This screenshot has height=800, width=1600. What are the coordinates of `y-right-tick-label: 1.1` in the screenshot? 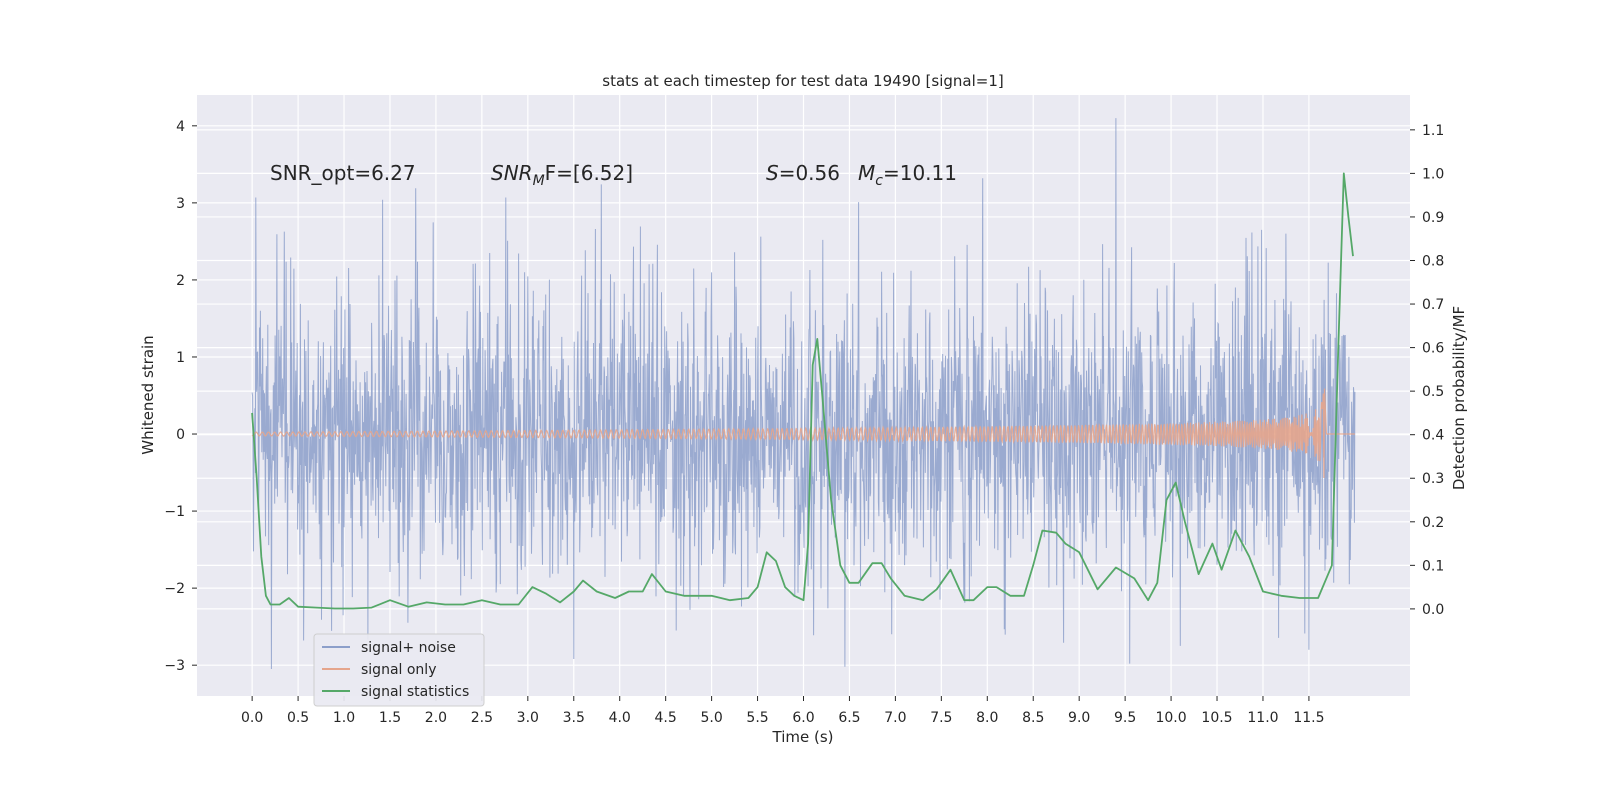 It's located at (1433, 131).